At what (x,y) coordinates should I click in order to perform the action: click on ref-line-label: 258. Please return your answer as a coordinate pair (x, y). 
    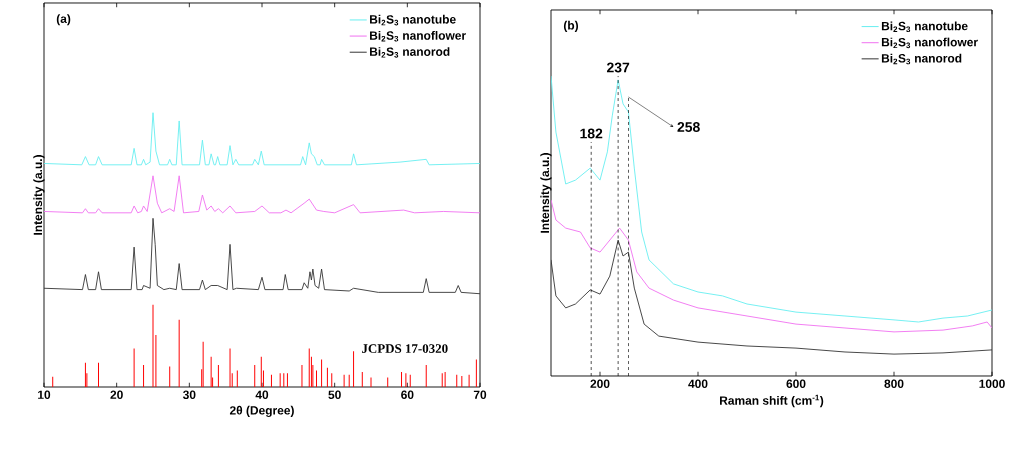
    Looking at the image, I should click on (688, 127).